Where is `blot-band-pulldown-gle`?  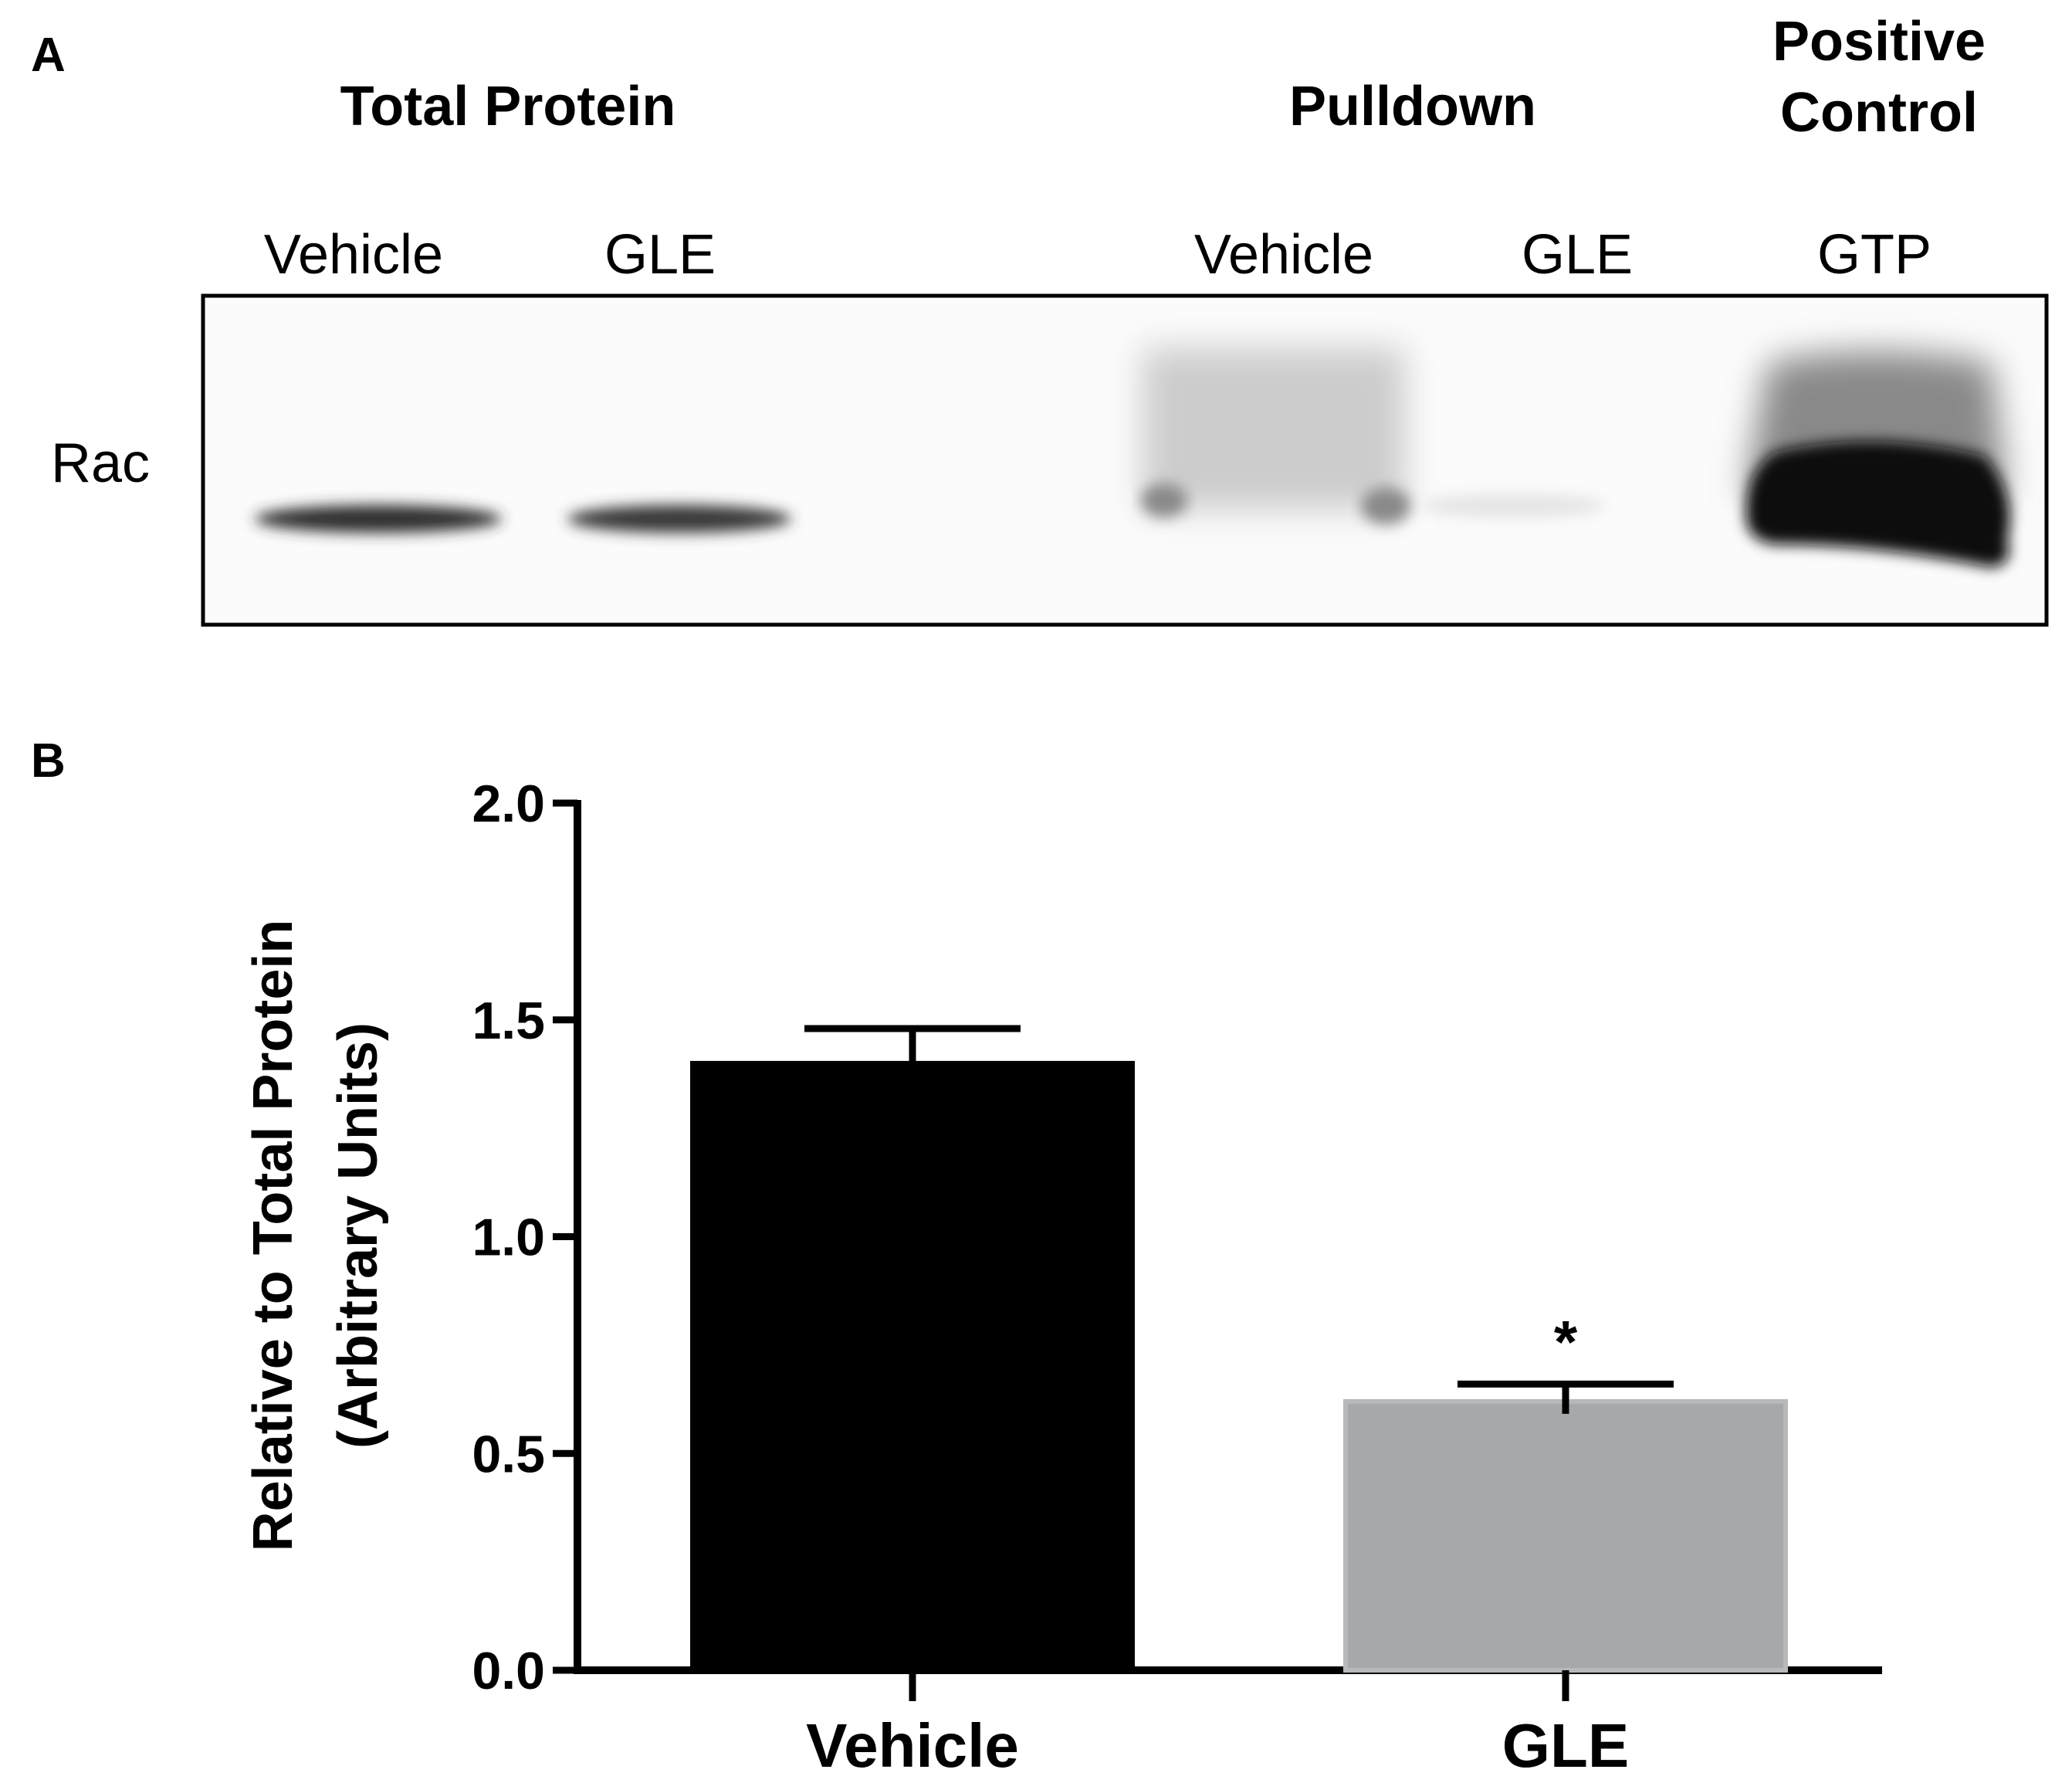
blot-band-pulldown-gle is located at coordinates (1513, 506).